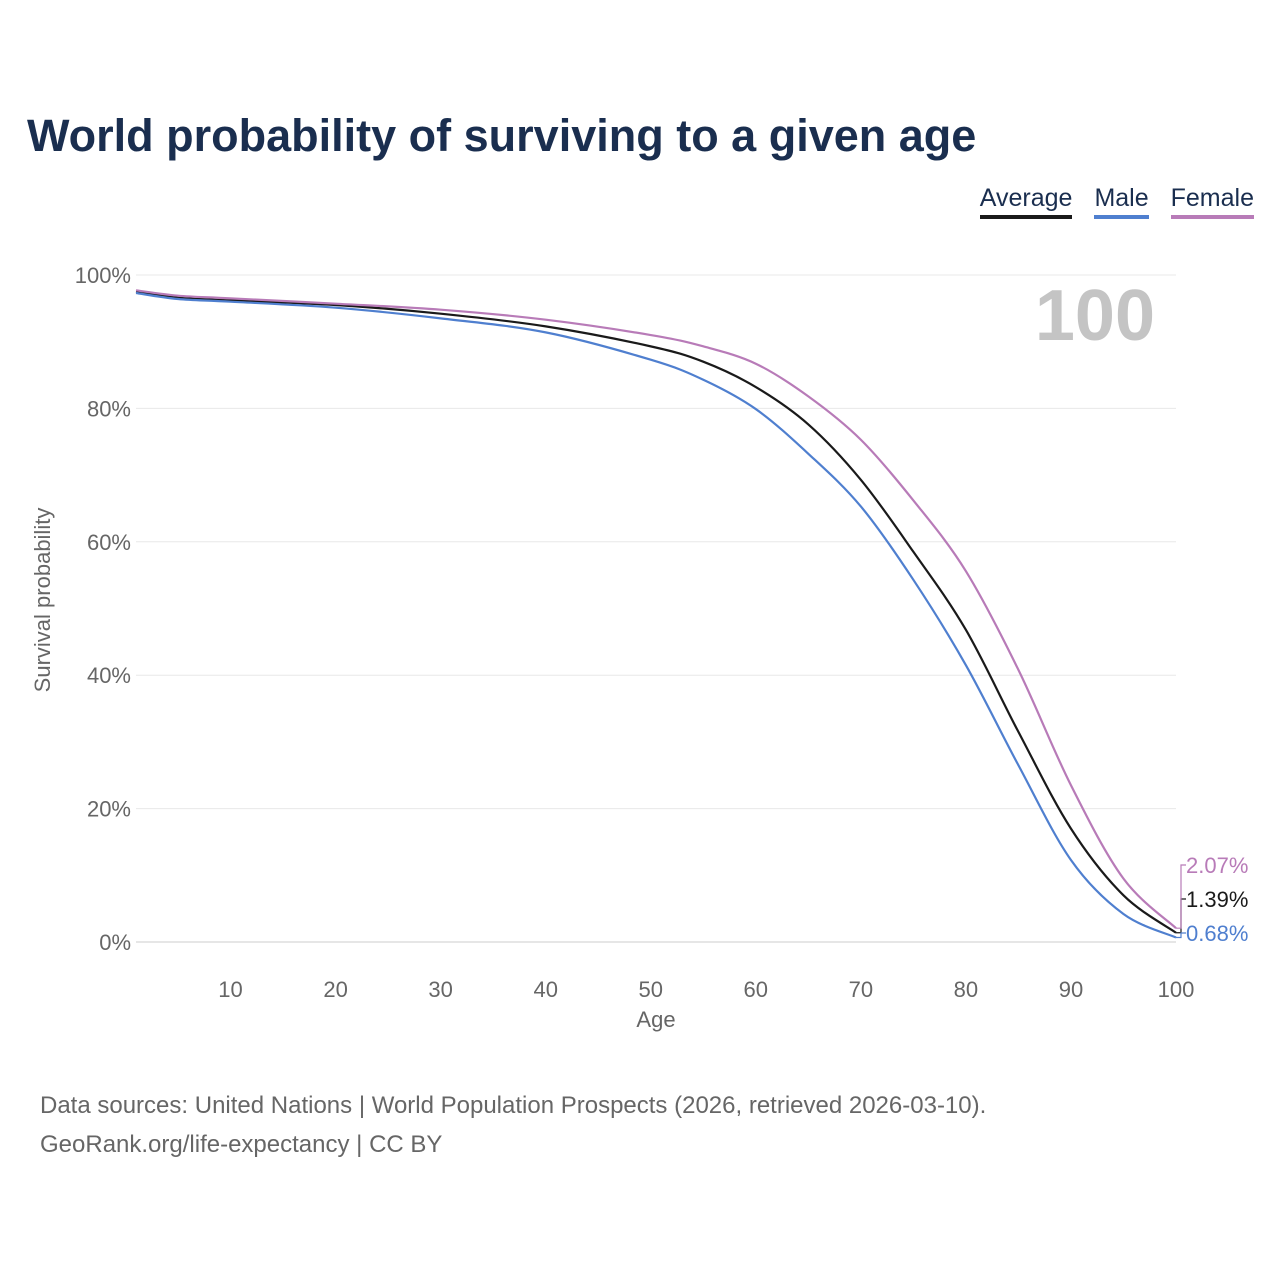 Image resolution: width=1280 pixels, height=1280 pixels. I want to click on legend-average: Average, so click(1026, 201).